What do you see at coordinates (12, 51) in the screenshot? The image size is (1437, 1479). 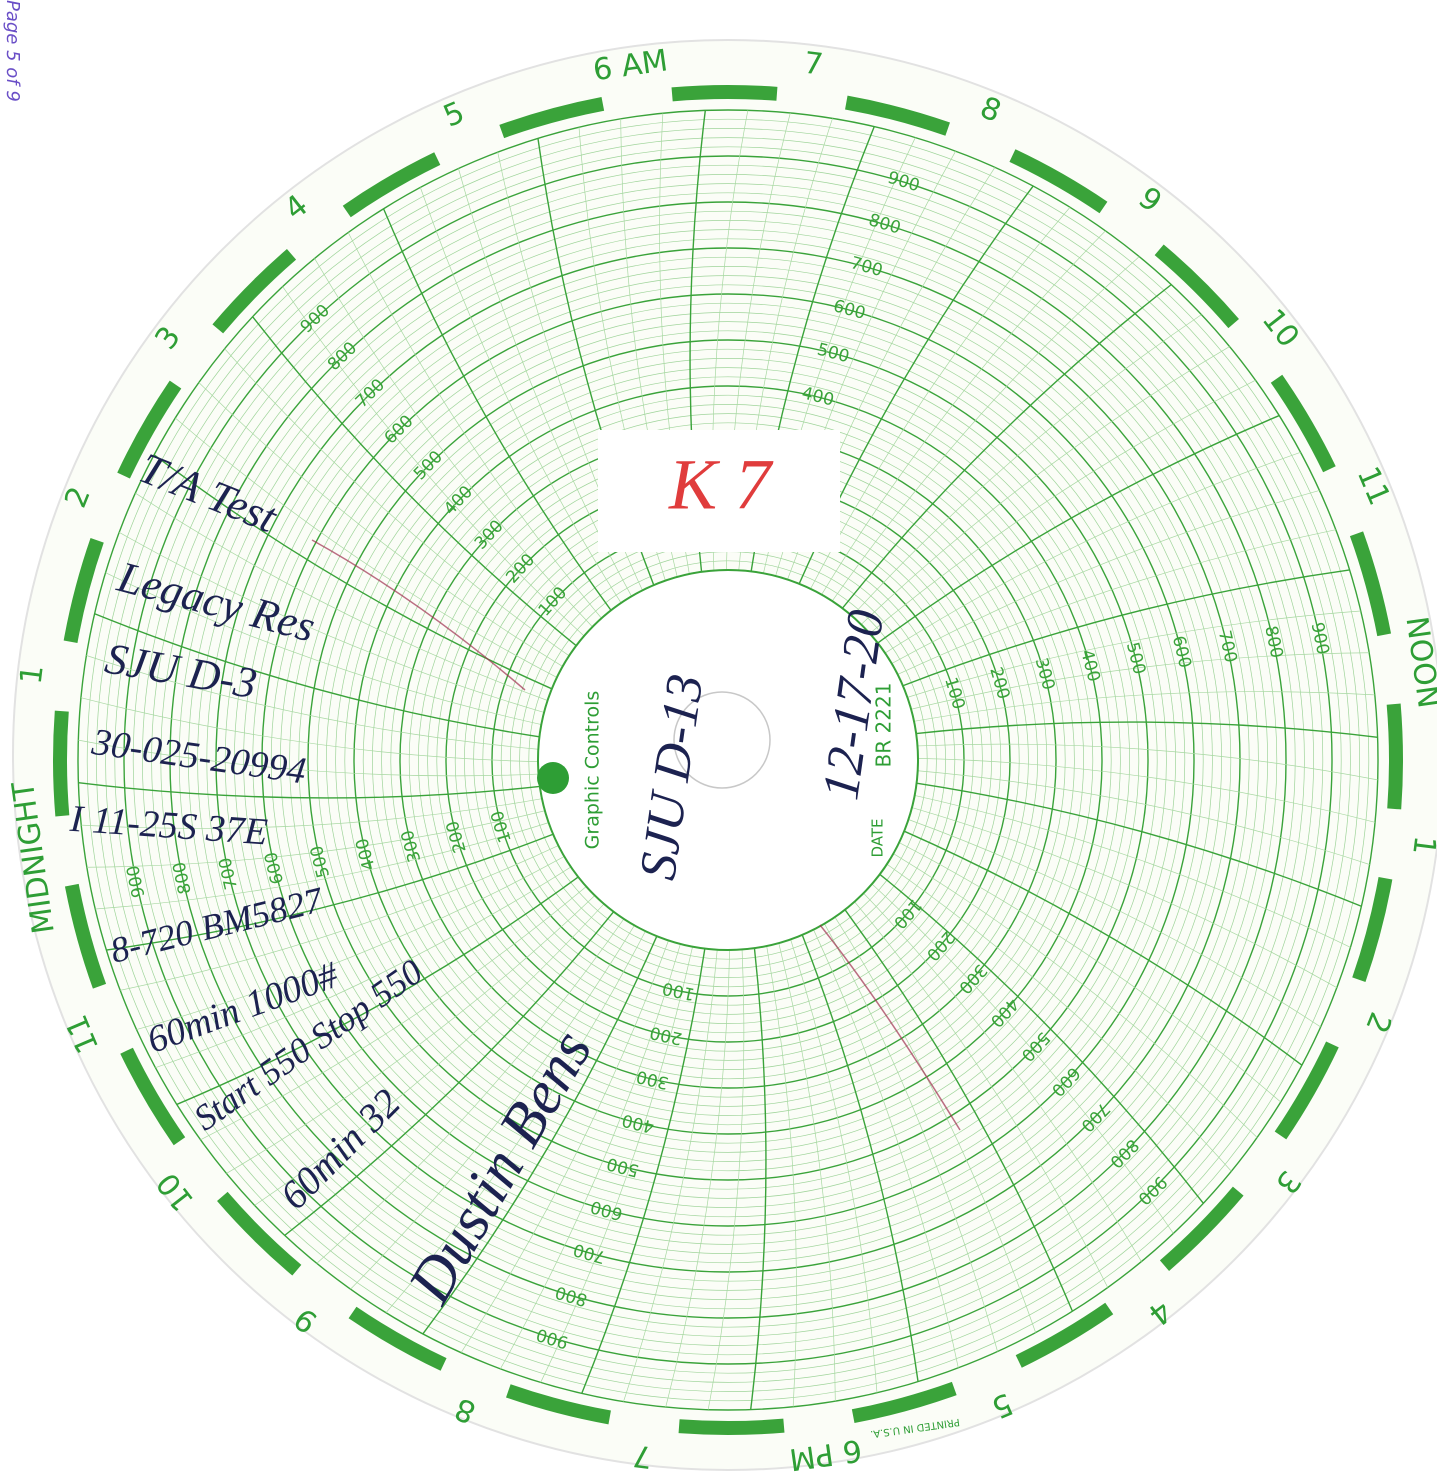 I see `page-label: Page 5 of 9` at bounding box center [12, 51].